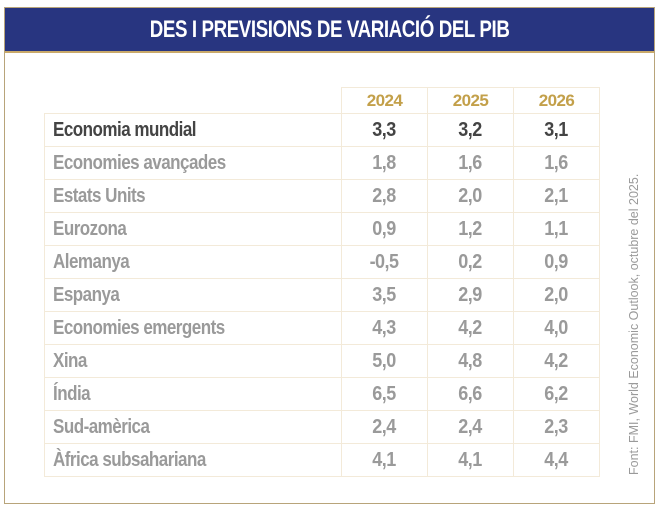 This screenshot has height=511, width=661. I want to click on row-label: Xina, so click(193, 361).